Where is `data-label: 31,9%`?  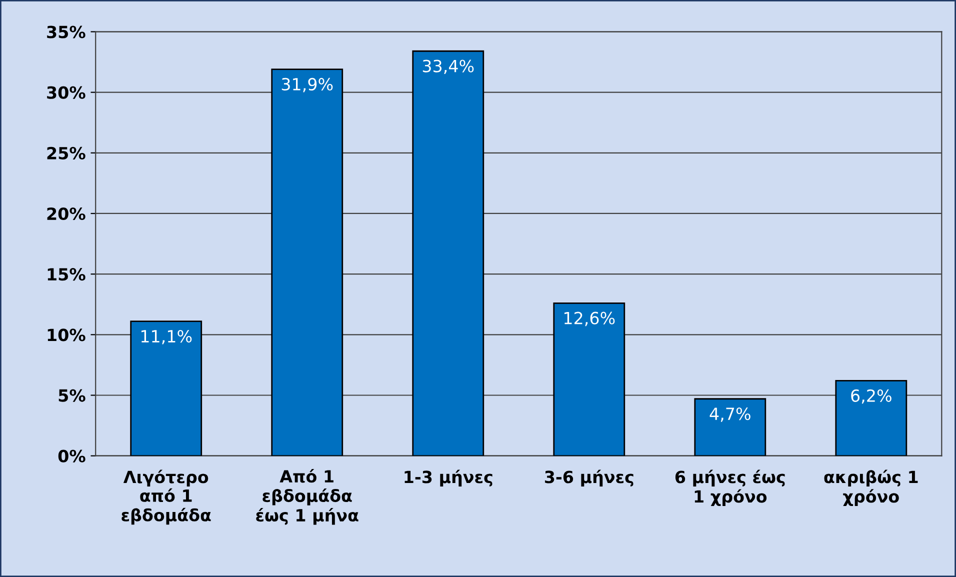 data-label: 31,9% is located at coordinates (307, 85).